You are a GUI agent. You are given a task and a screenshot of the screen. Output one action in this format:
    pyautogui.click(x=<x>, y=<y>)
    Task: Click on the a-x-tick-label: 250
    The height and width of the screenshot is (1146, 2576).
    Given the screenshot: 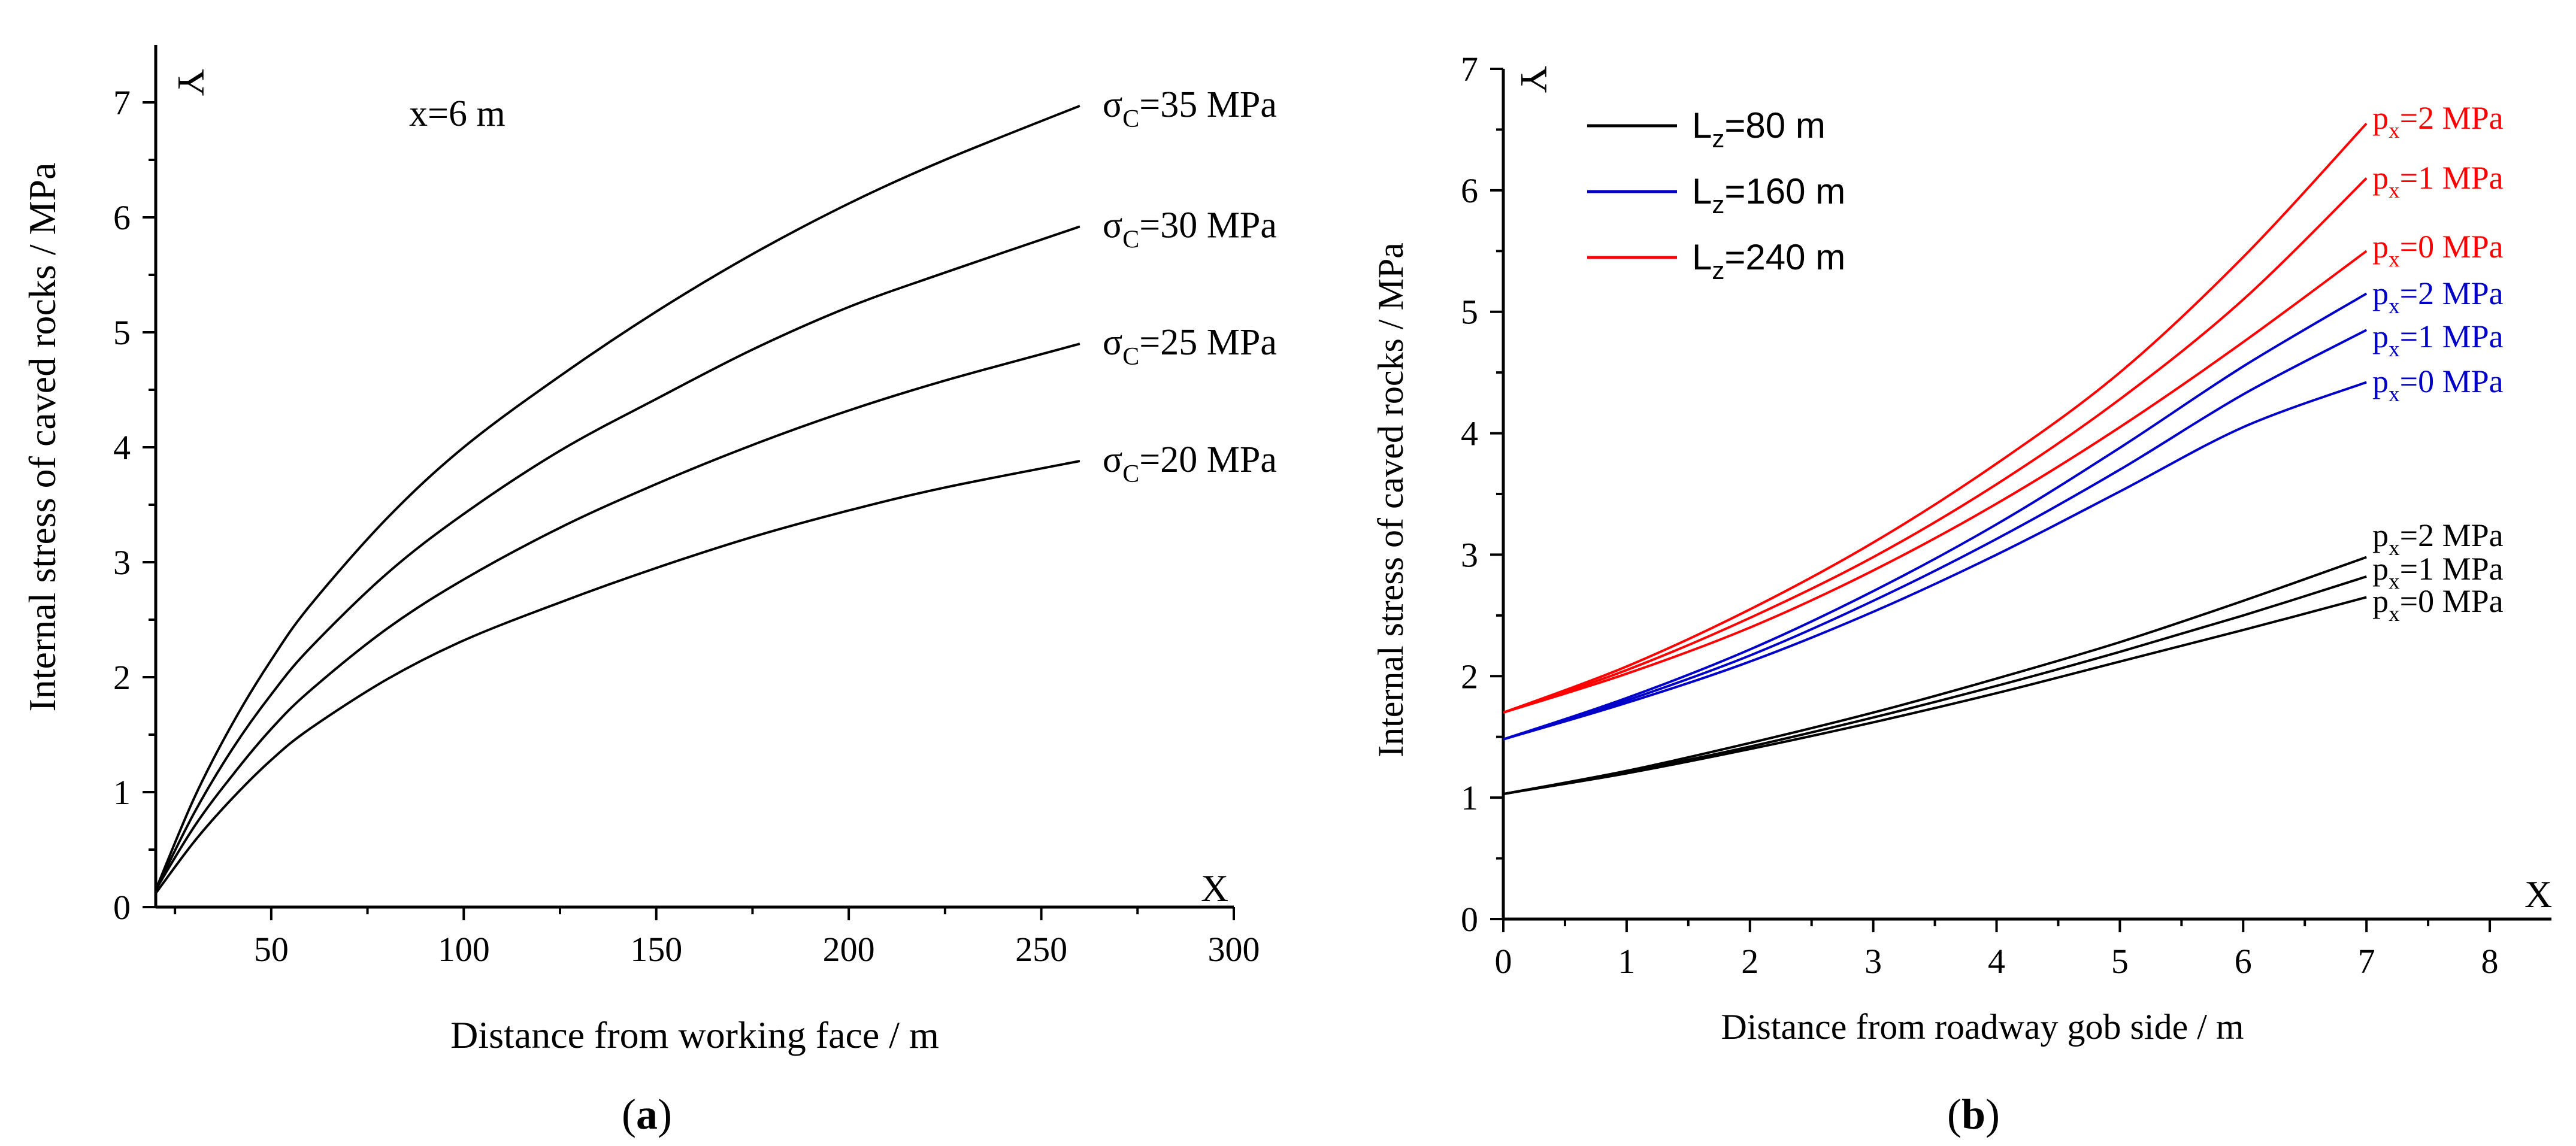 What is the action you would take?
    pyautogui.click(x=1041, y=949)
    